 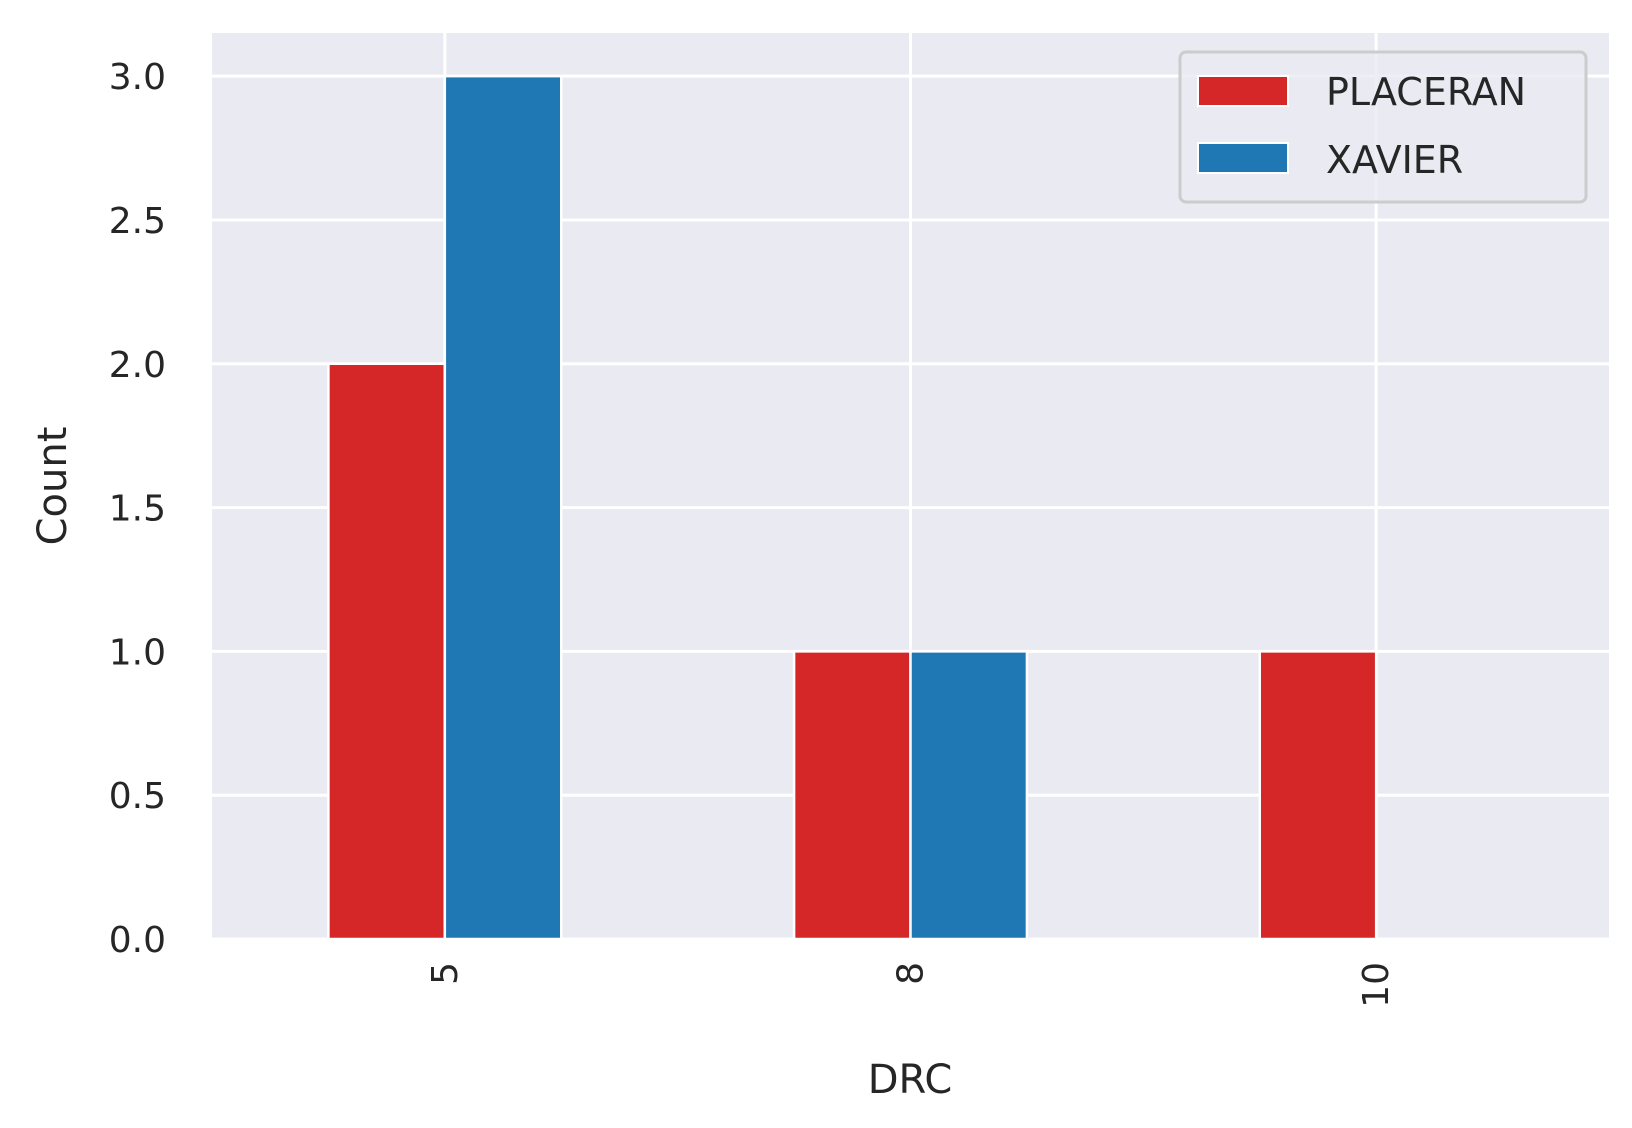 I want to click on y-tick-label: 1.0, so click(x=137, y=652).